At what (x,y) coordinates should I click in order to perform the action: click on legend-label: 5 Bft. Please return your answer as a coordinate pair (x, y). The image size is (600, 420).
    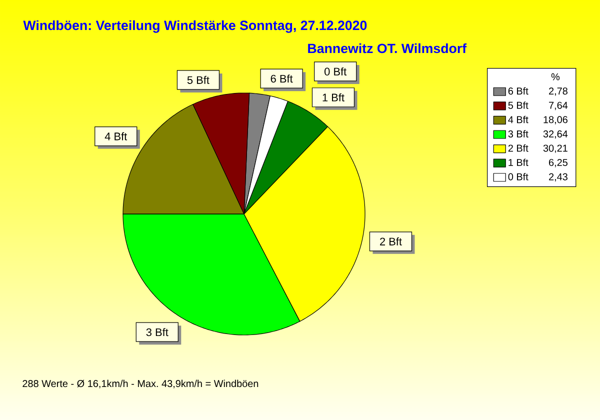
    Looking at the image, I should click on (518, 105).